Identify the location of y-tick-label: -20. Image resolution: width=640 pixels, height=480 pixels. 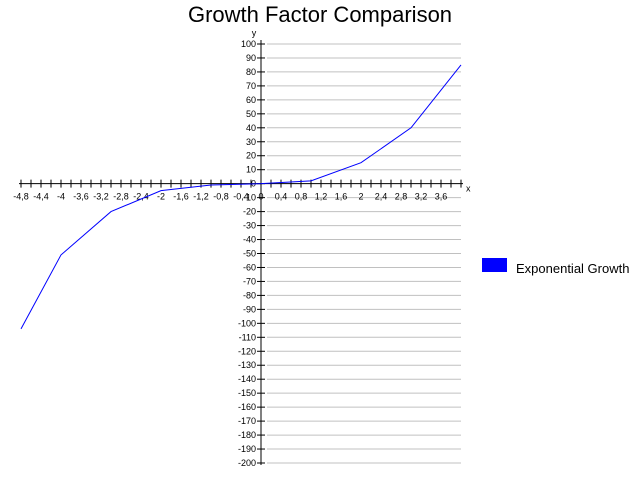
(249, 212).